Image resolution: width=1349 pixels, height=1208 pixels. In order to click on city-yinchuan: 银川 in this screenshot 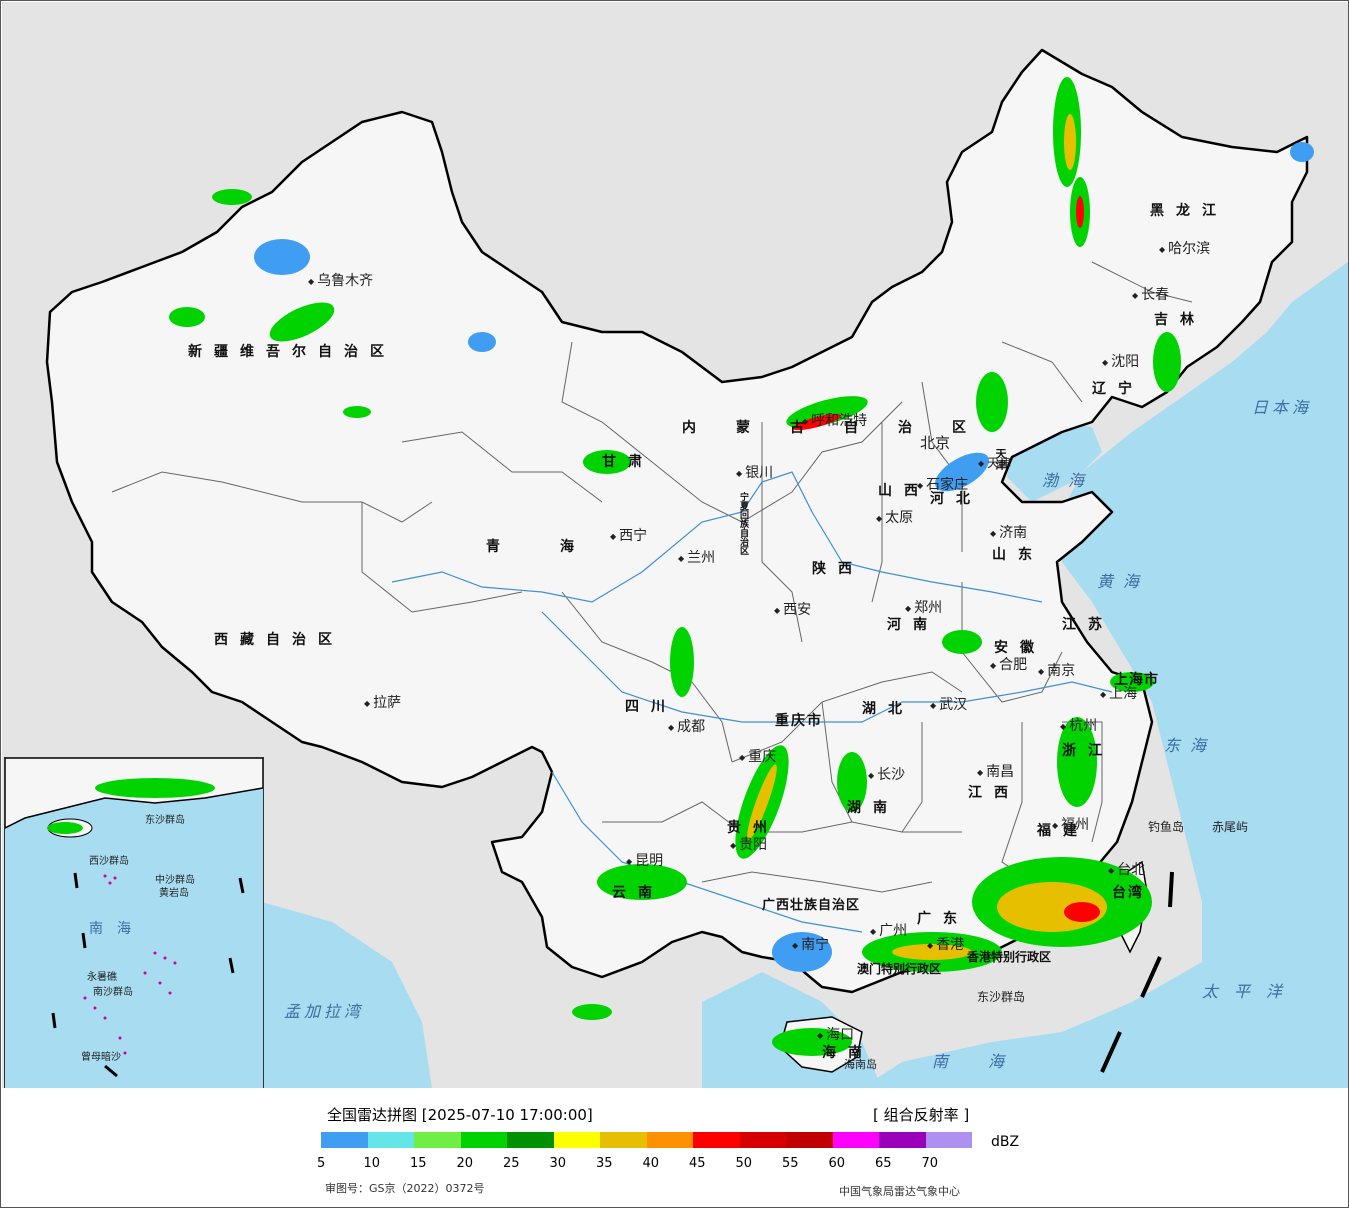, I will do `click(754, 472)`.